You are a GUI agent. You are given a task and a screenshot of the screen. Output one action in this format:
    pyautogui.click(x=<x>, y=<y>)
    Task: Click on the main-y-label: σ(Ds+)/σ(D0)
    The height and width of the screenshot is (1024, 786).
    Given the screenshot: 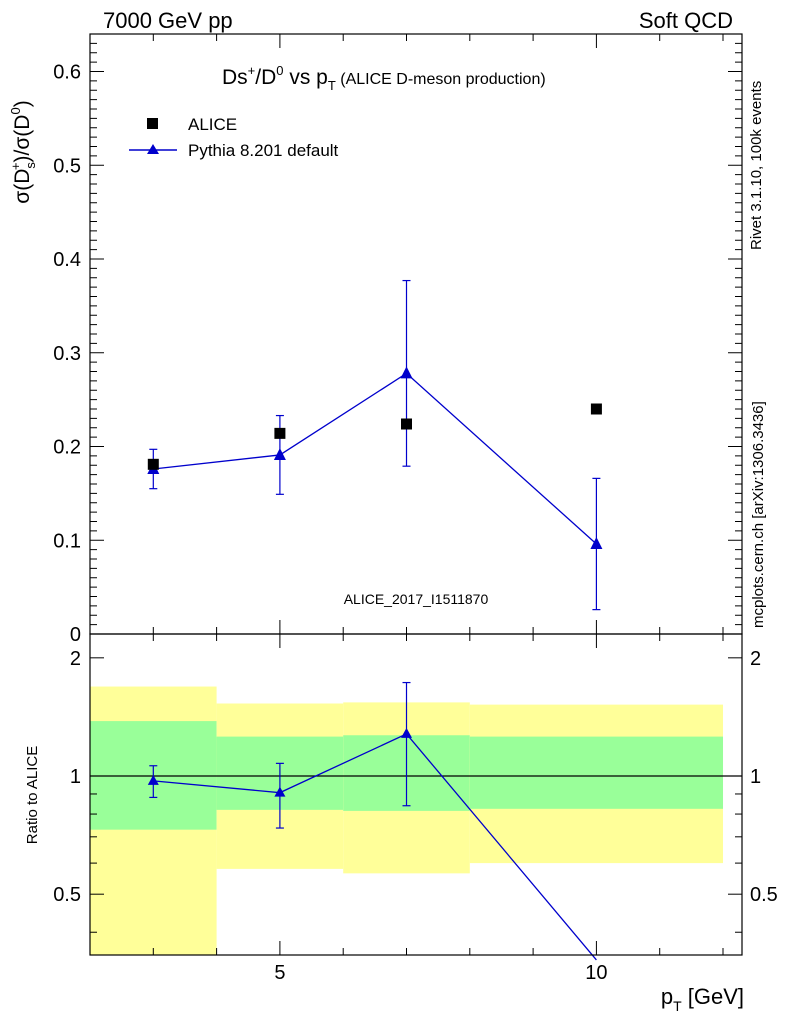 What is the action you would take?
    pyautogui.click(x=23, y=151)
    